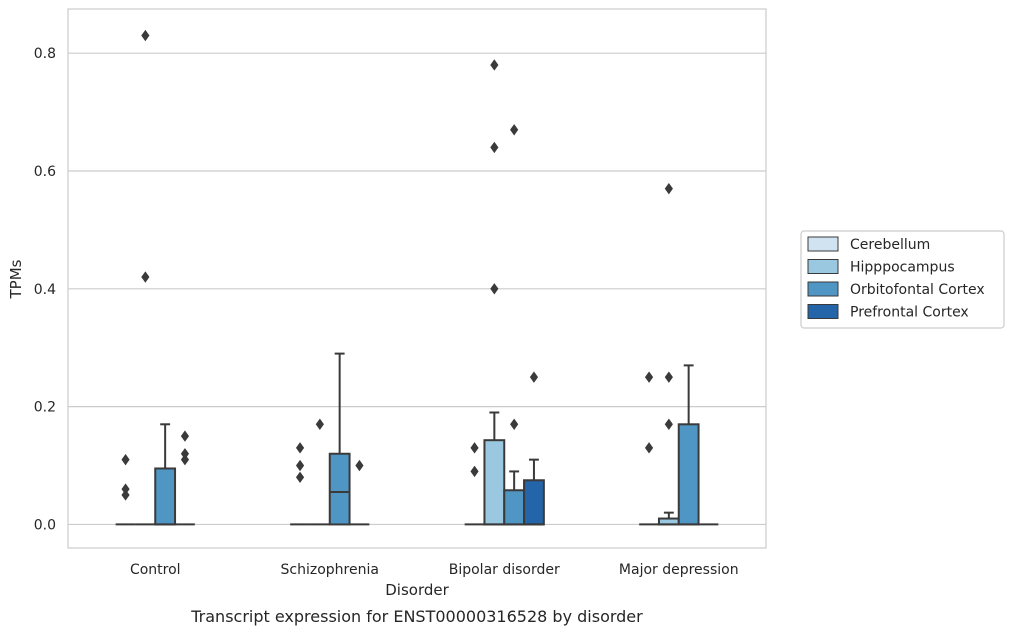 The image size is (1014, 634). I want to click on y-tick-label: 0.8, so click(45, 54).